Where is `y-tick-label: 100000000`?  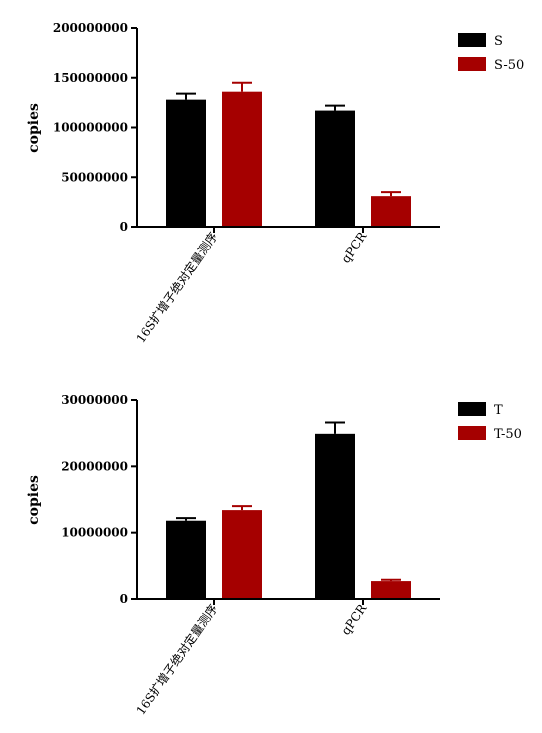 y-tick-label: 100000000 is located at coordinates (90, 128).